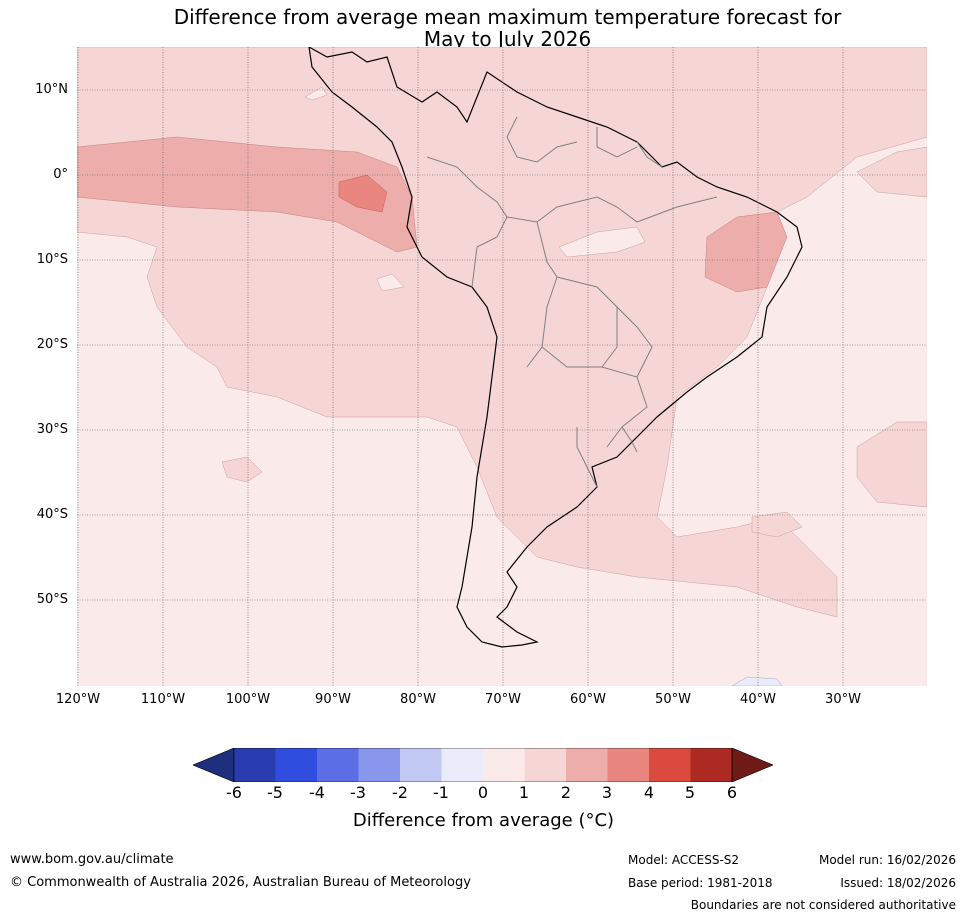  Describe the element at coordinates (234, 792) in the screenshot. I see `colorbar-tick-label: -6` at that location.